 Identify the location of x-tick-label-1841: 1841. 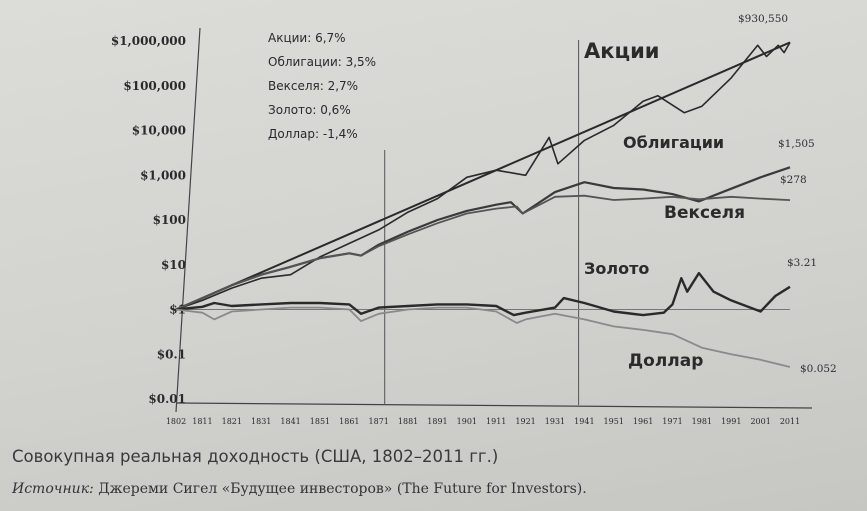
(290, 421).